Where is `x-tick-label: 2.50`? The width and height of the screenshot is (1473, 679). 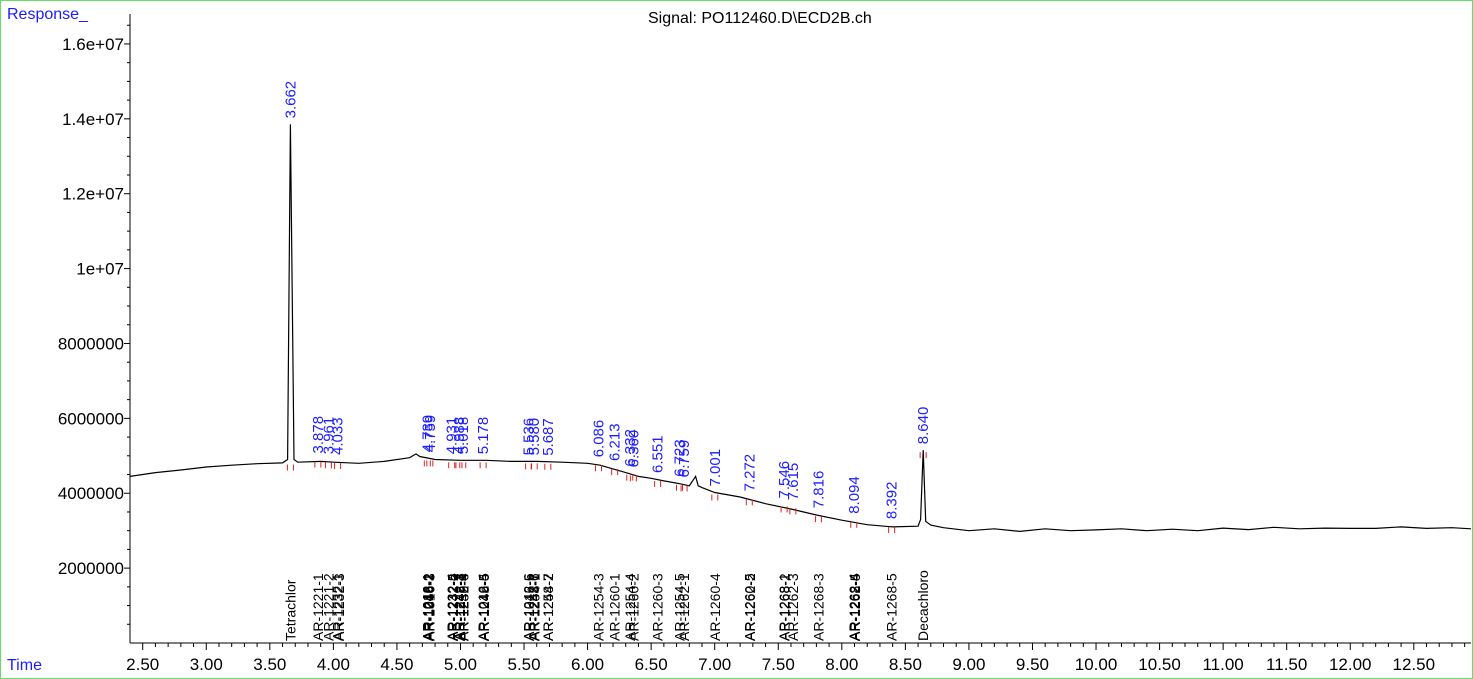
x-tick-label: 2.50 is located at coordinates (142, 664).